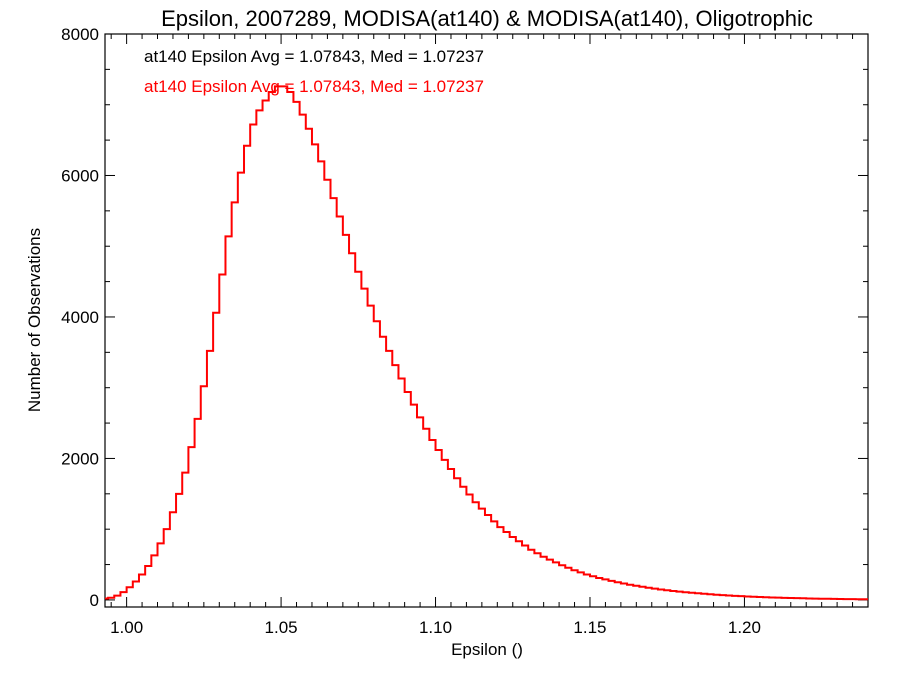 The image size is (900, 675). What do you see at coordinates (589, 627) in the screenshot?
I see `x-tick-label: 1.15` at bounding box center [589, 627].